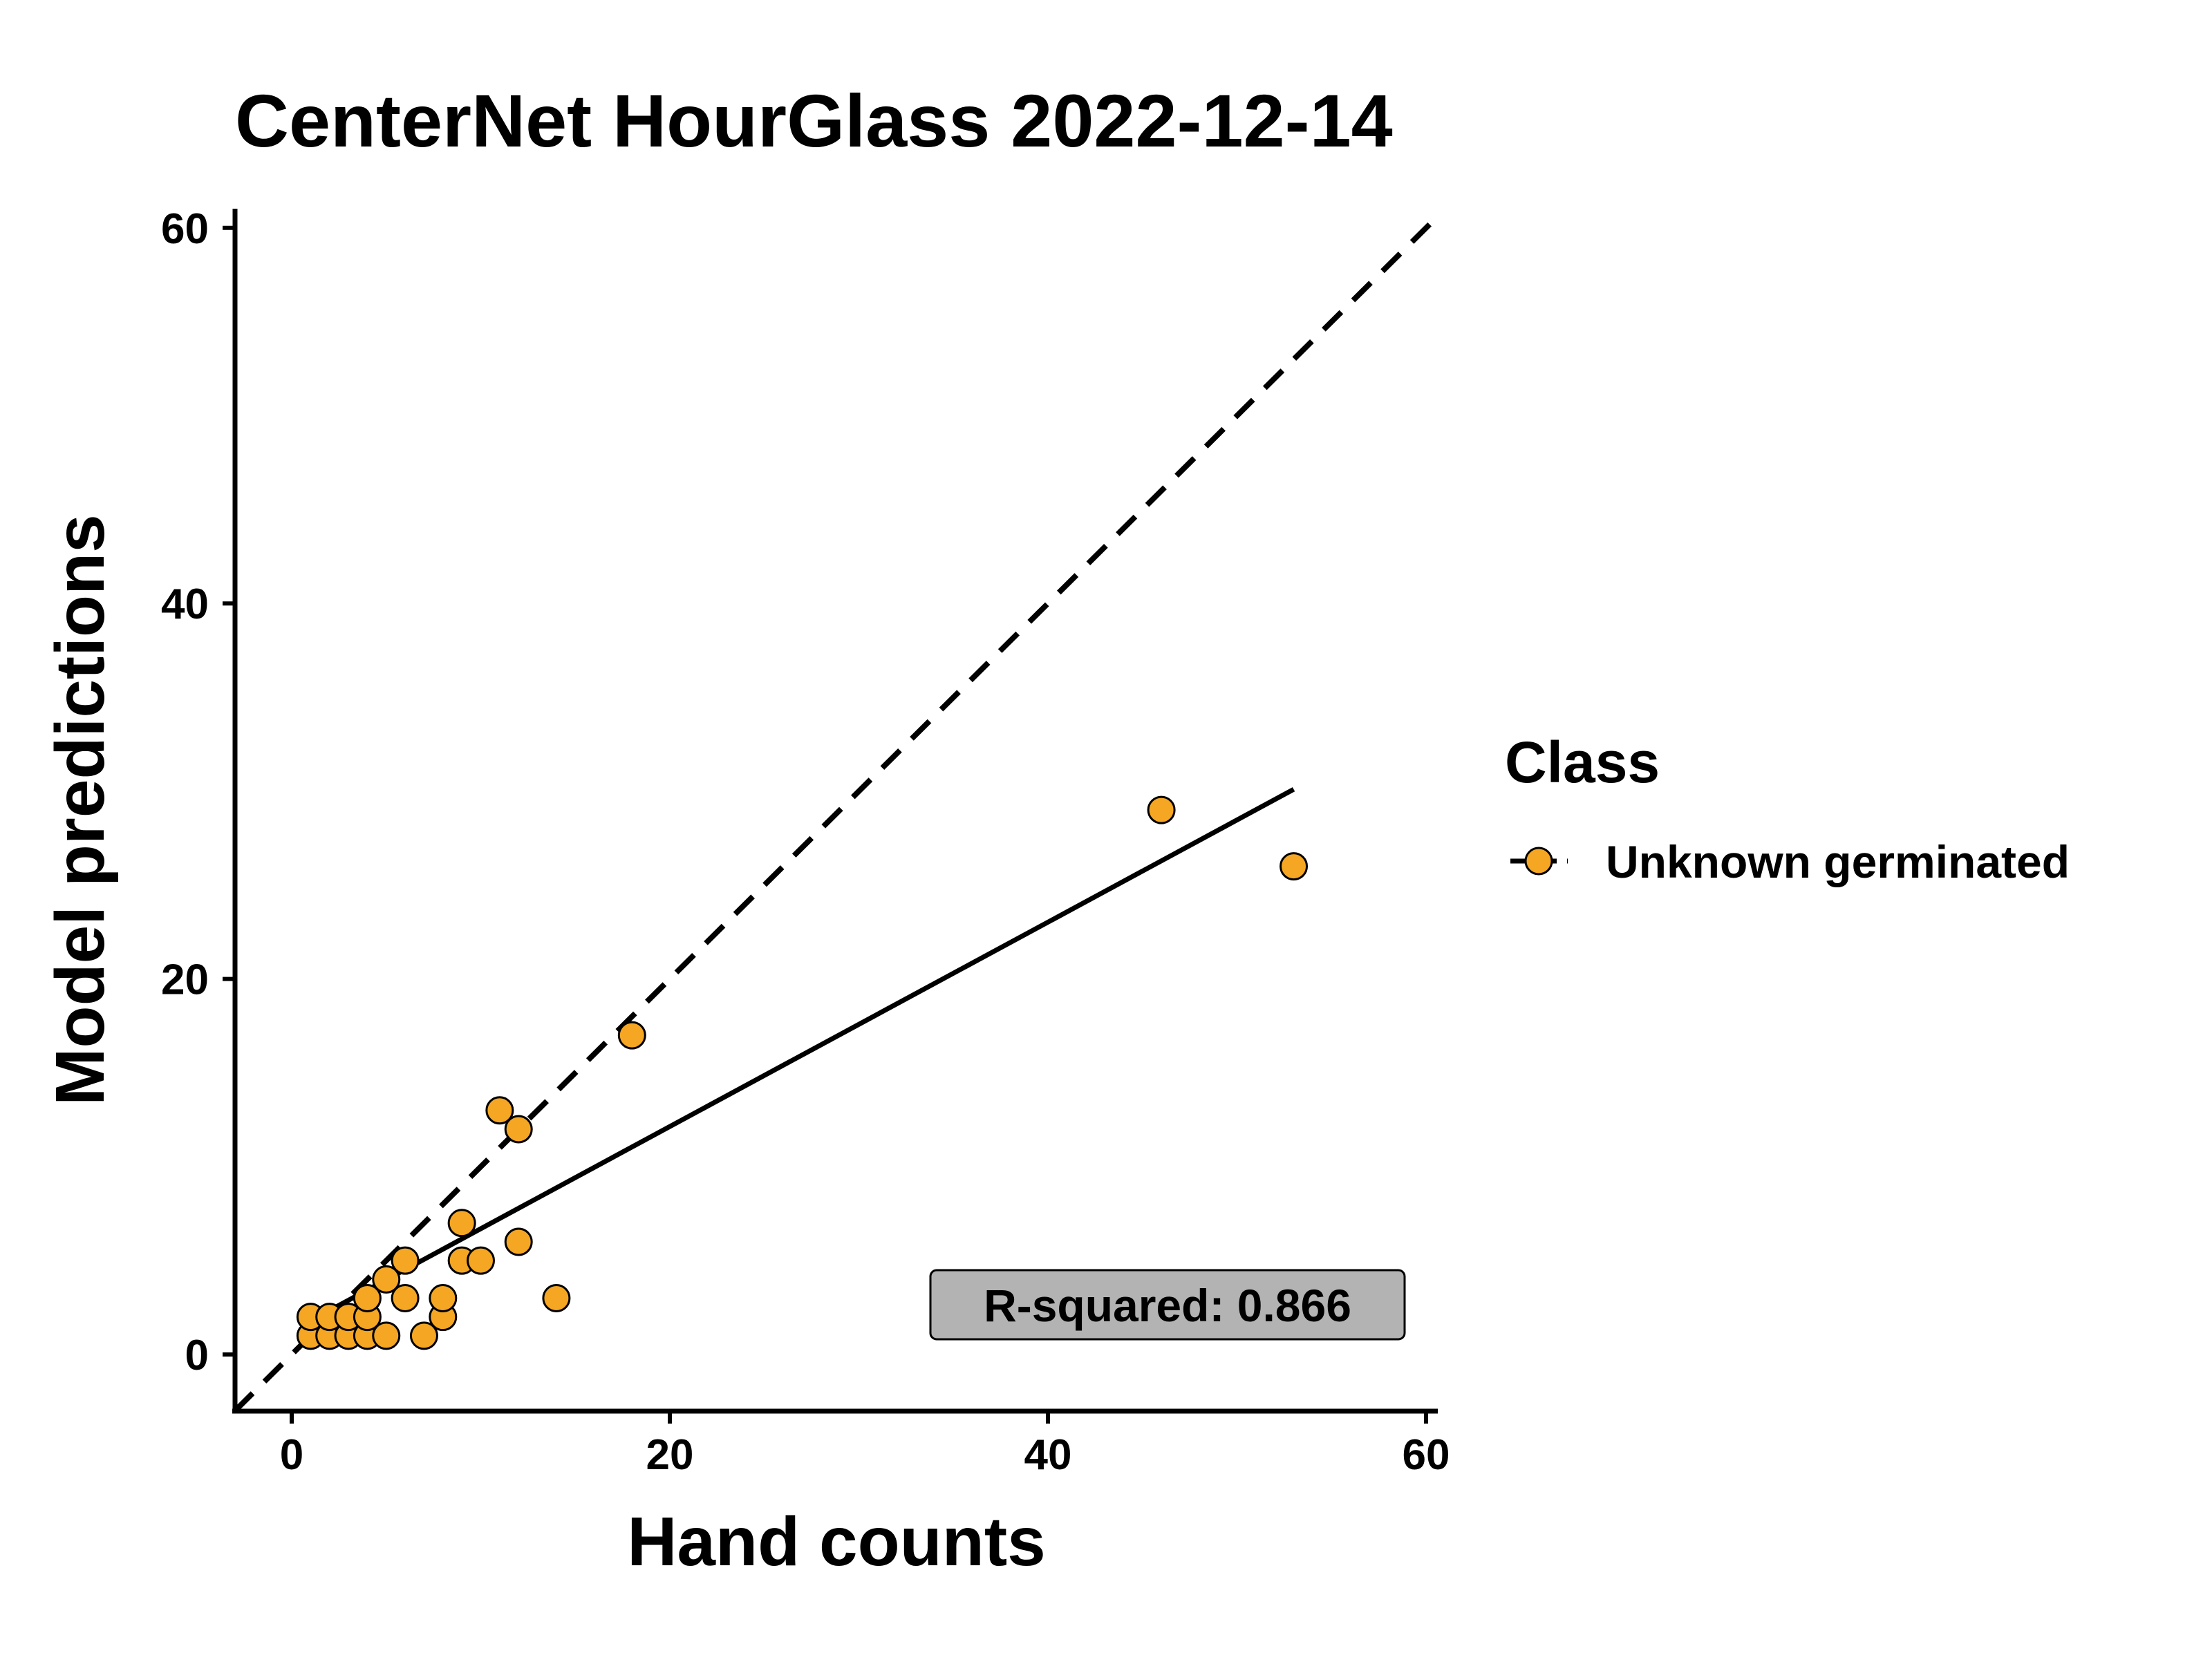 This screenshot has width=2212, height=1662. I want to click on legend-entry-label: Unknown germinated, so click(1838, 861).